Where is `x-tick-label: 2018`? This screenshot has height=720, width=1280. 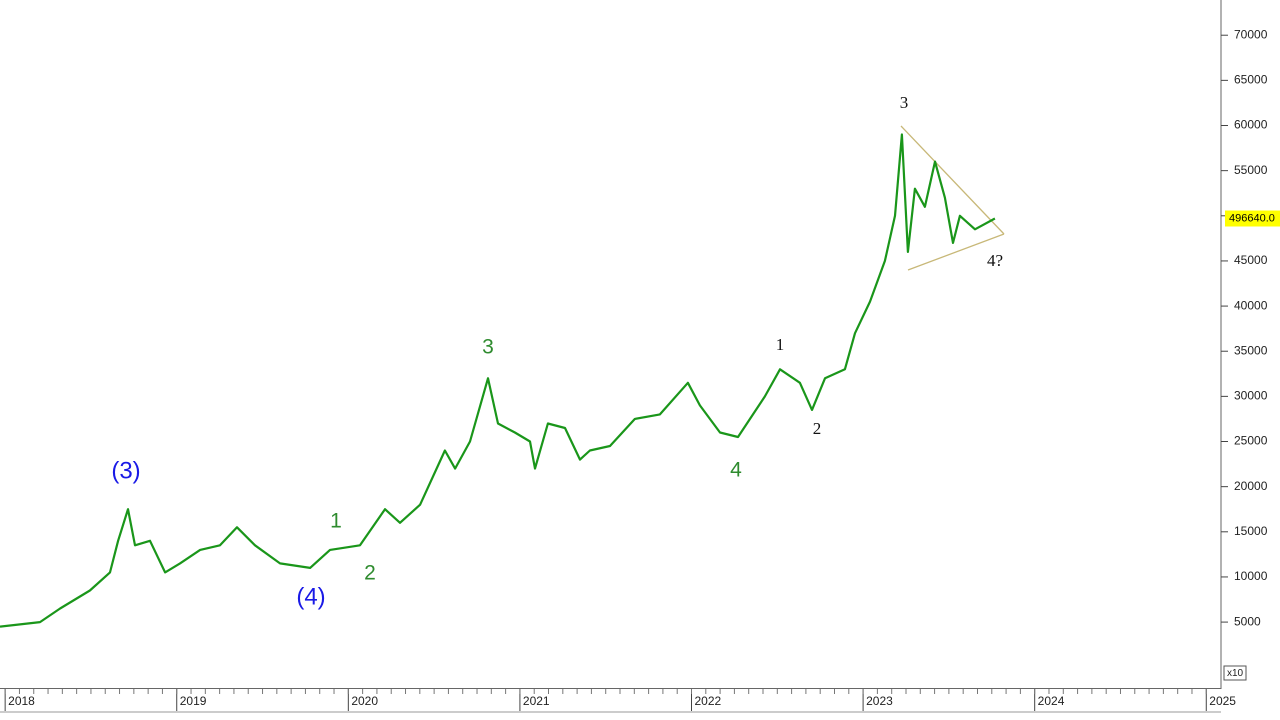
x-tick-label: 2018 is located at coordinates (21, 701).